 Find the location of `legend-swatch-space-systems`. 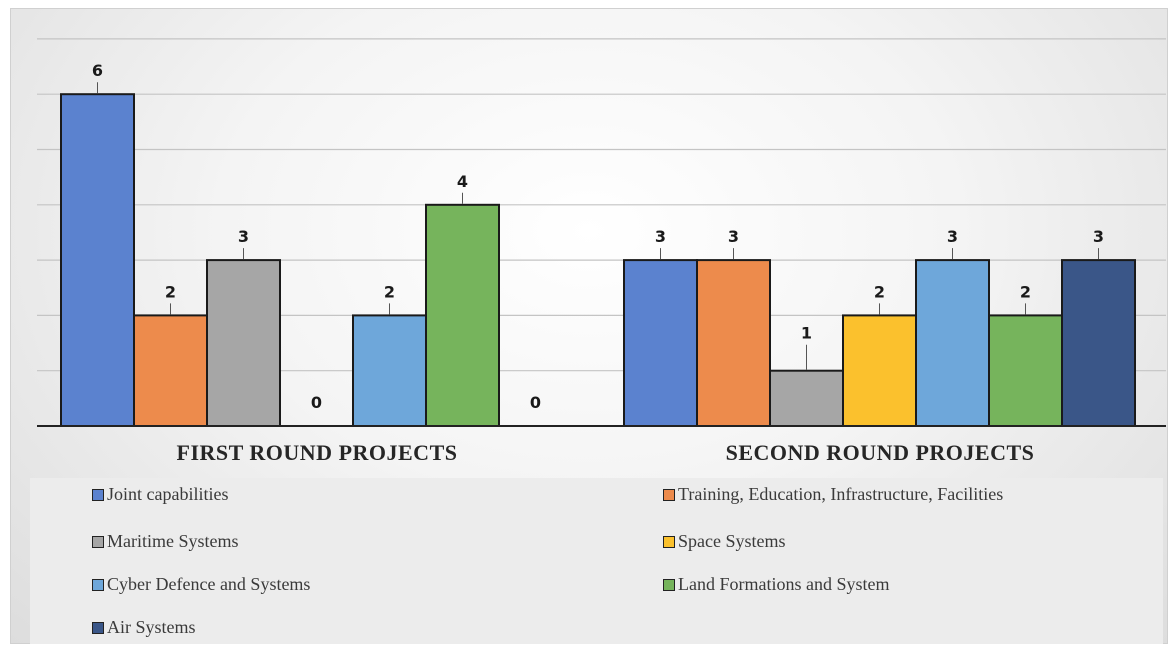

legend-swatch-space-systems is located at coordinates (669, 541).